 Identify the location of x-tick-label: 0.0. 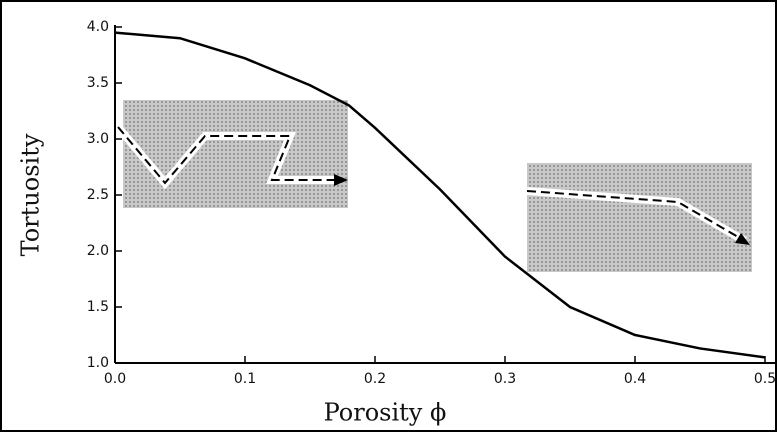
(115, 379).